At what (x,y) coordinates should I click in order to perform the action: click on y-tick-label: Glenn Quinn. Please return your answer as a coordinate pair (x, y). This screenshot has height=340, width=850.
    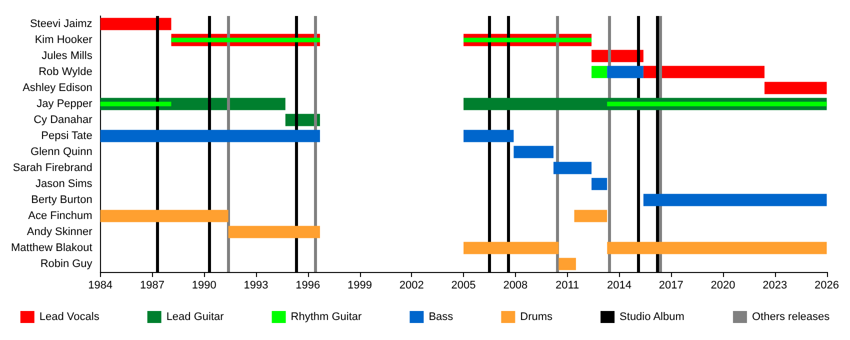
    Looking at the image, I should click on (61, 152).